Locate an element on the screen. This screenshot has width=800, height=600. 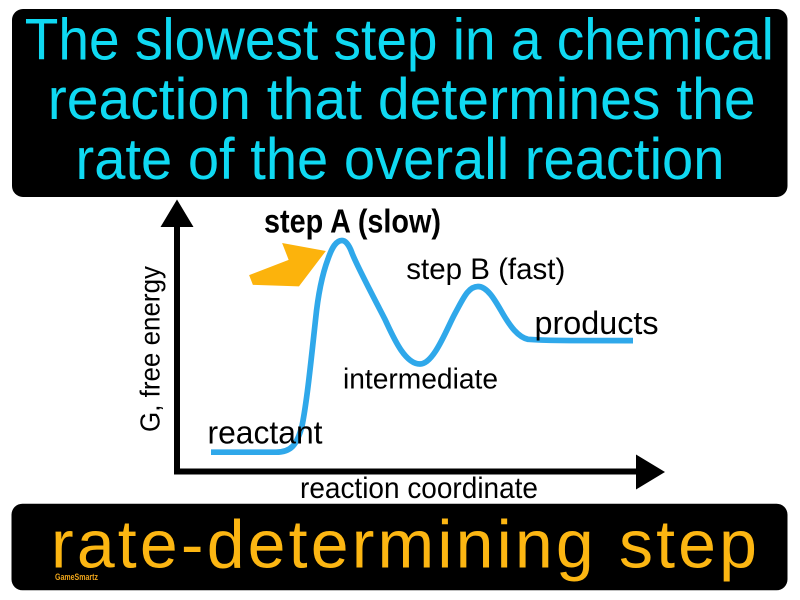
svg-text: products is located at coordinates (597, 323).